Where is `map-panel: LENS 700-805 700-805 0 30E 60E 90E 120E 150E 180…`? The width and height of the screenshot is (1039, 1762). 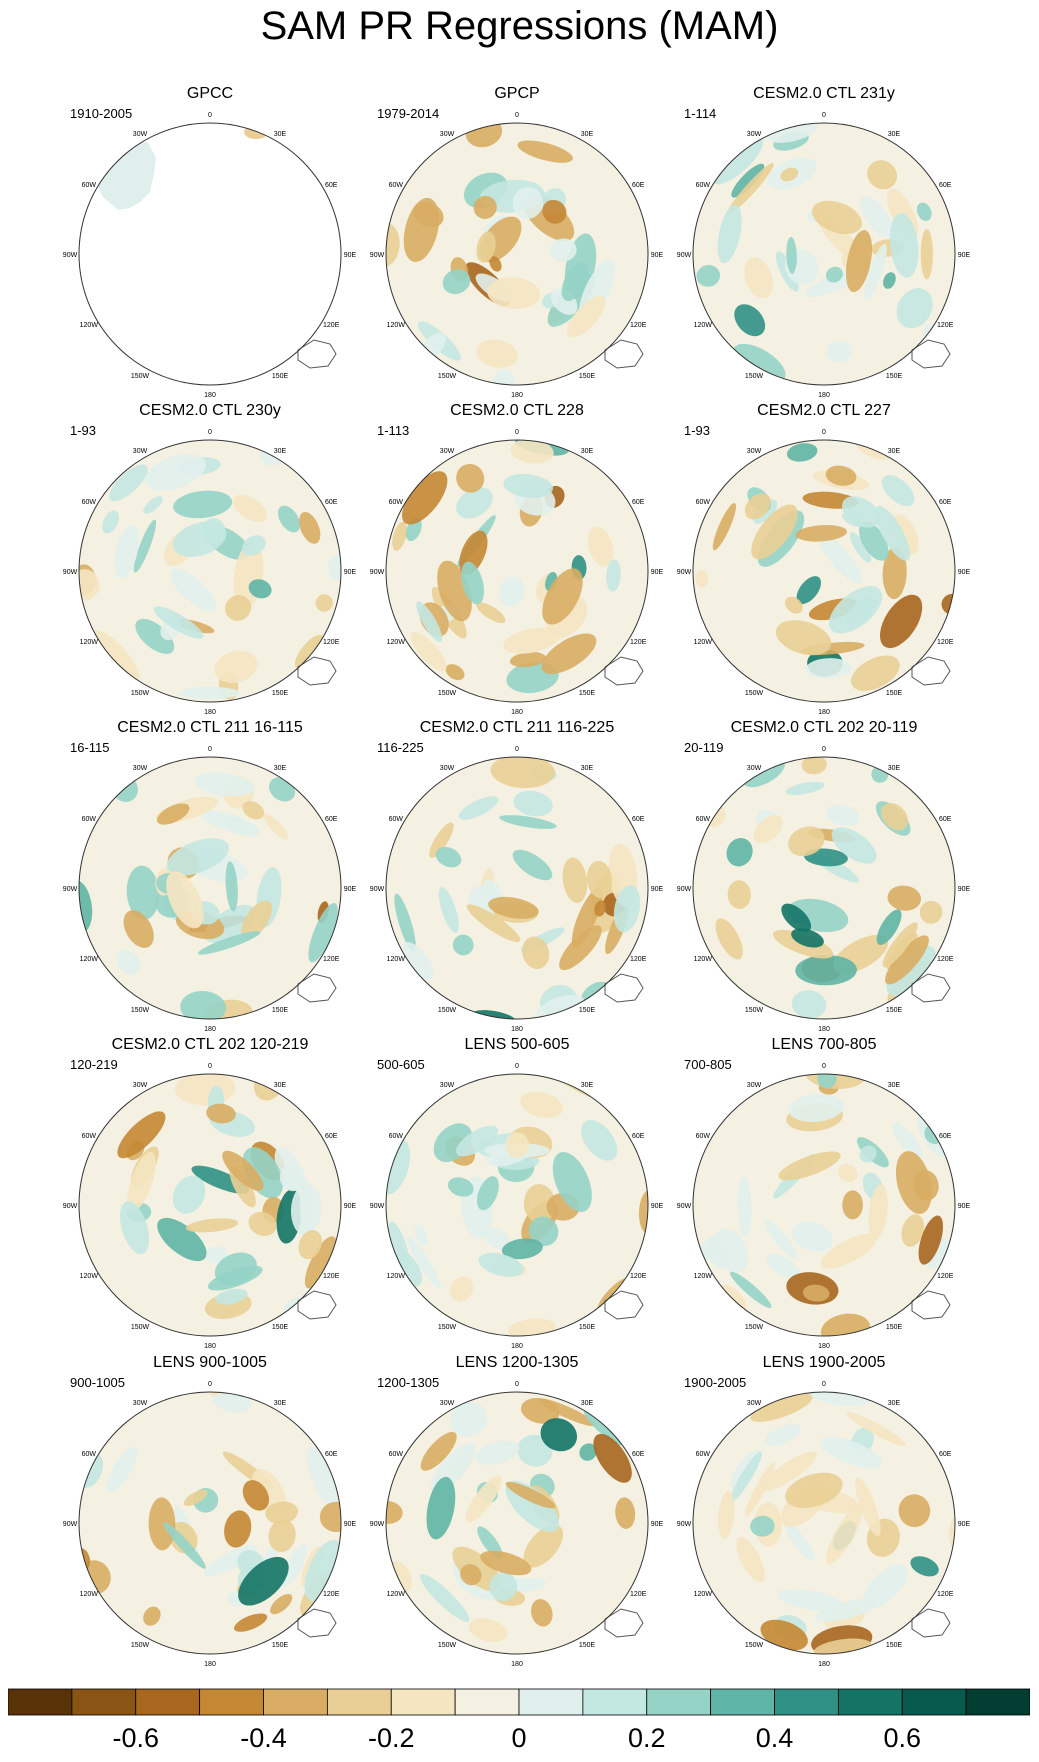
map-panel: LENS 700-805 700-805 0 30E 60E 90E 120E 150E 180… is located at coordinates (824, 1193).